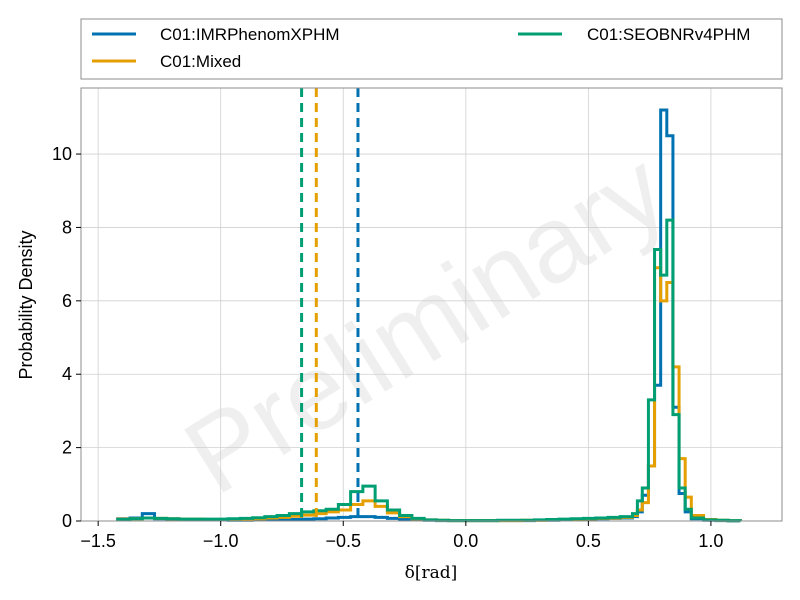 This screenshot has height=600, width=800. I want to click on x-axis-label: δ[rad], so click(431, 573).